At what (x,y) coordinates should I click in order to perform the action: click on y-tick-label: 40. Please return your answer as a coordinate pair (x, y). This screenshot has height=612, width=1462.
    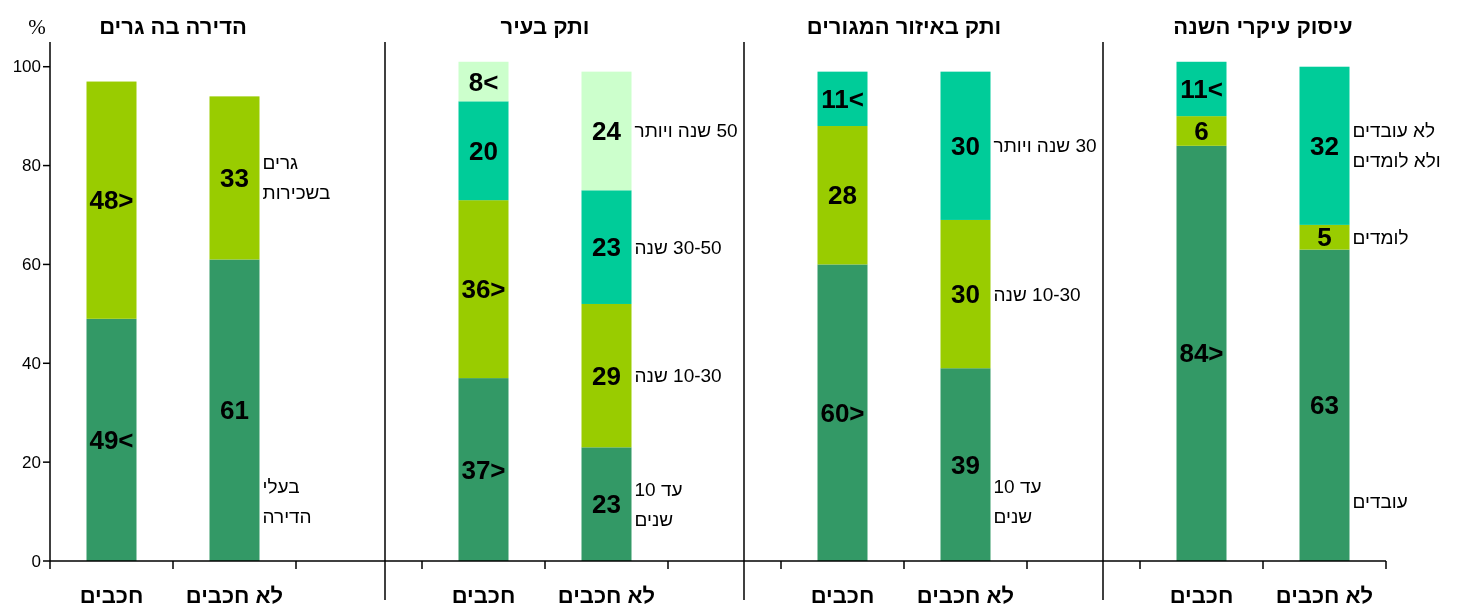
    Looking at the image, I should click on (31, 363).